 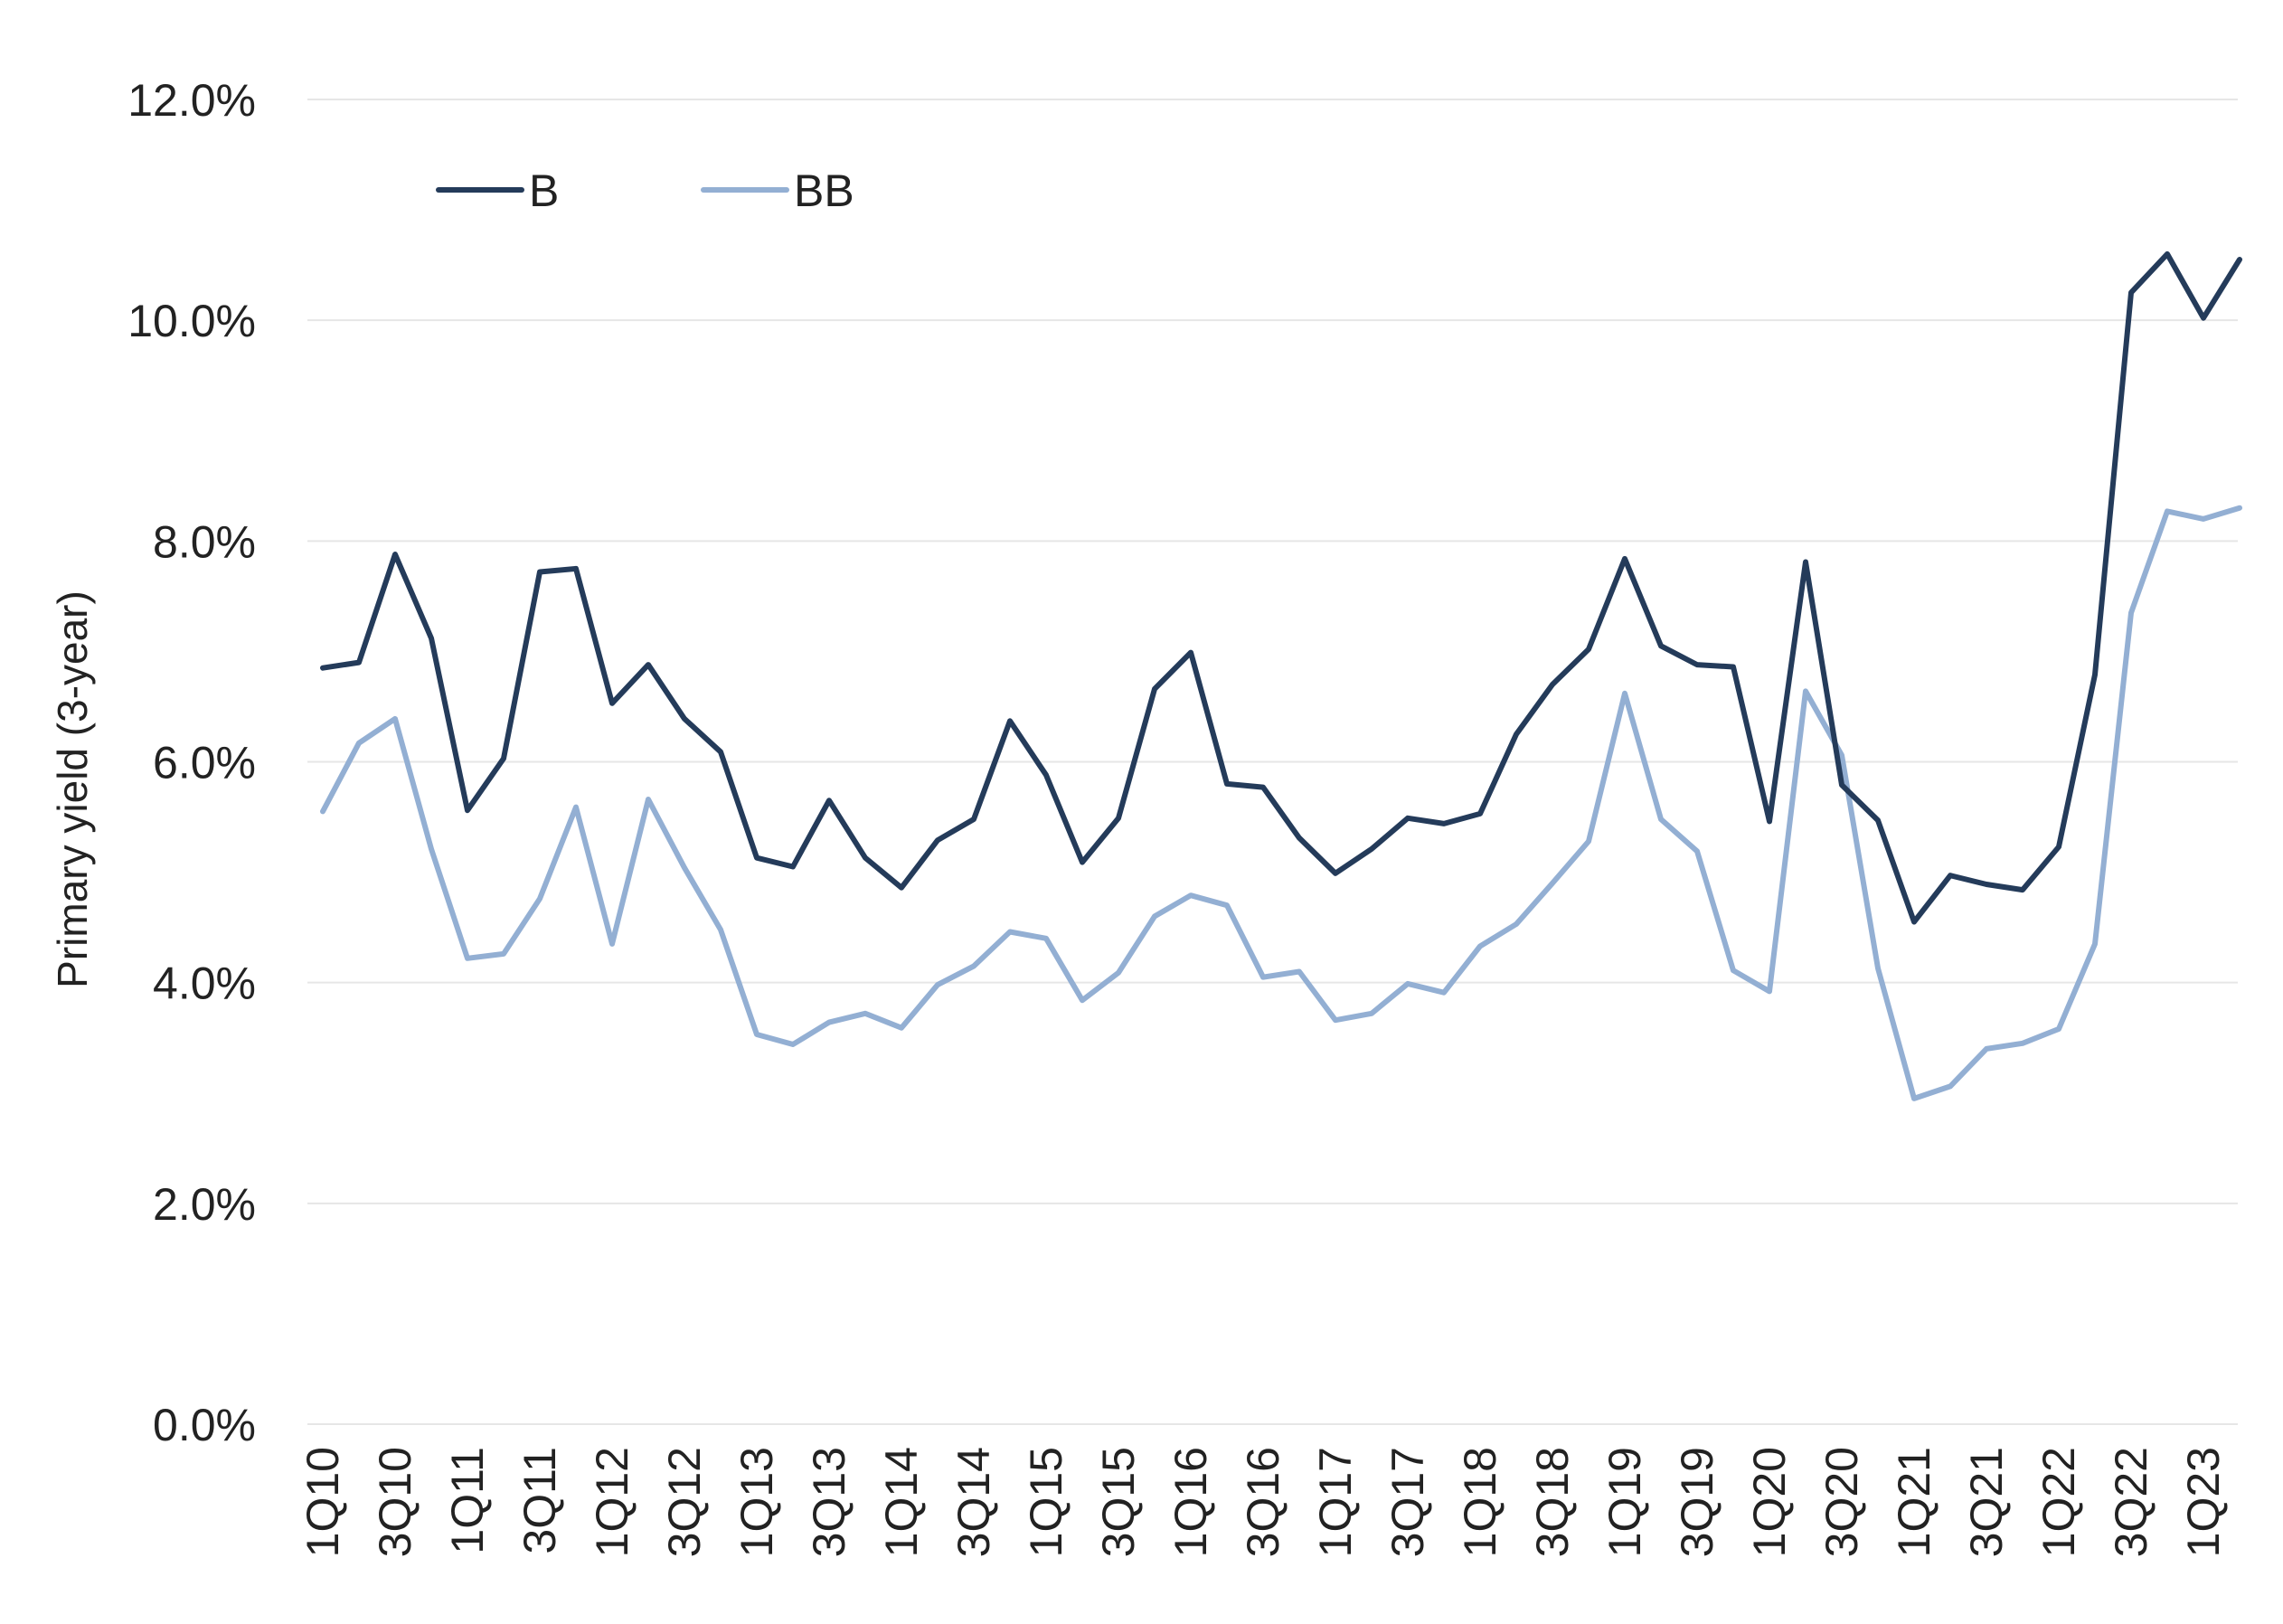 I want to click on x-tick-label: 3Q21, so click(x=1987, y=1502).